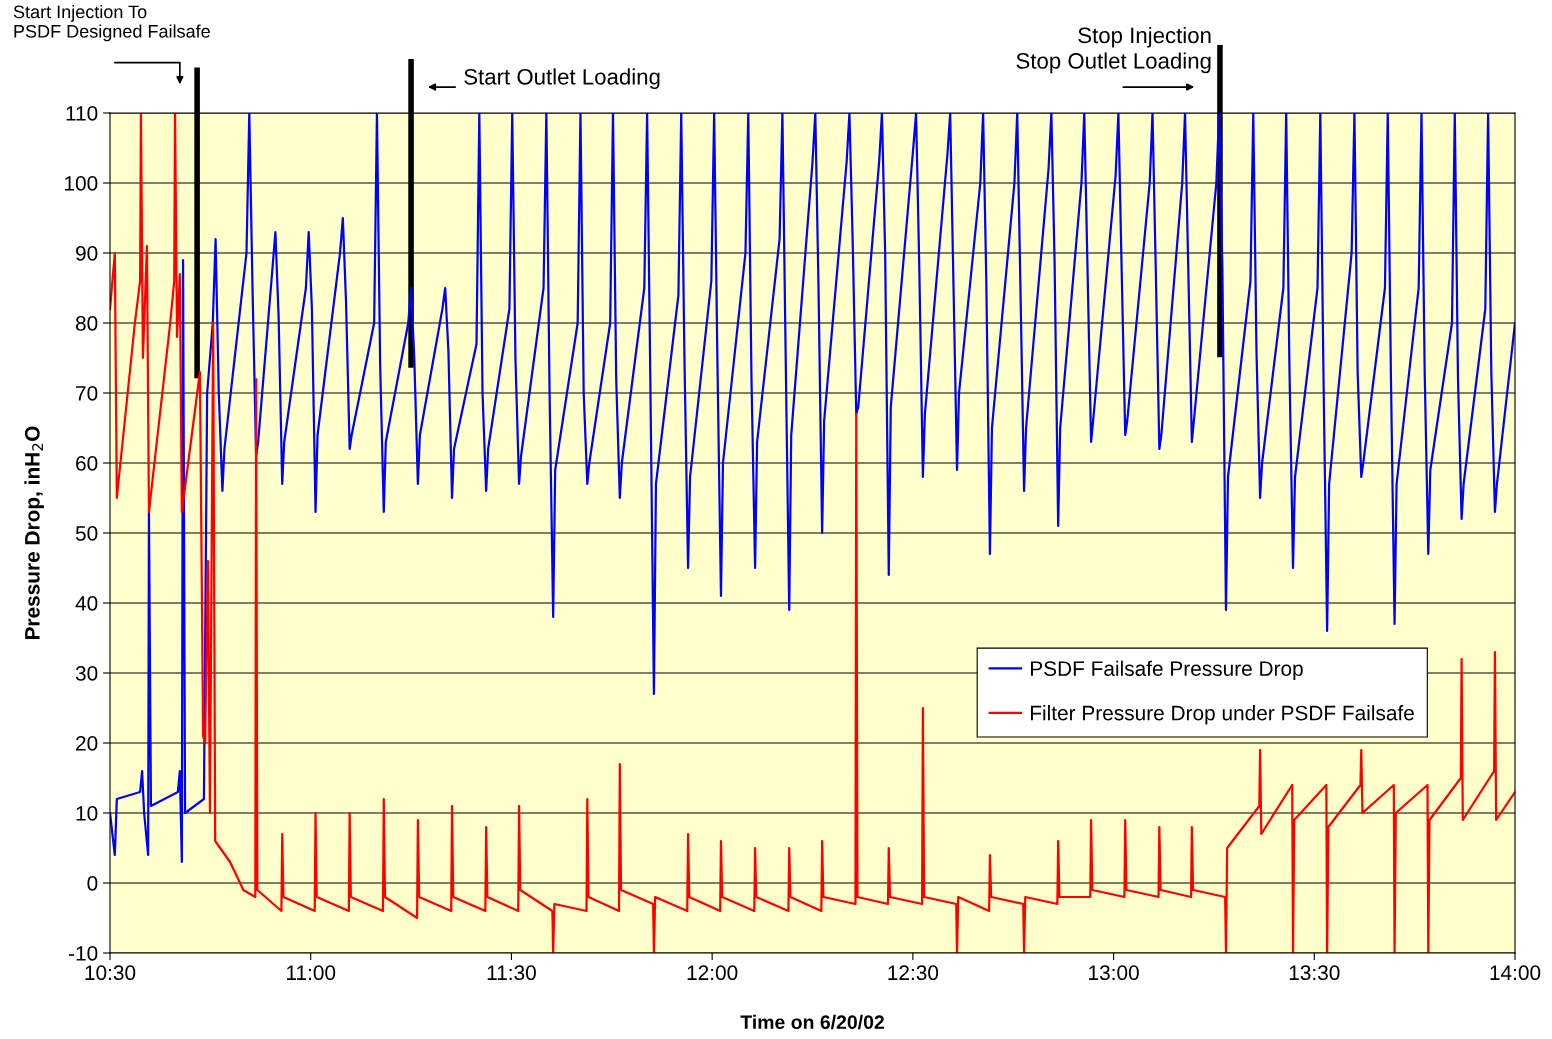 This screenshot has height=1039, width=1552. What do you see at coordinates (81, 183) in the screenshot?
I see `y-tick-label: 100` at bounding box center [81, 183].